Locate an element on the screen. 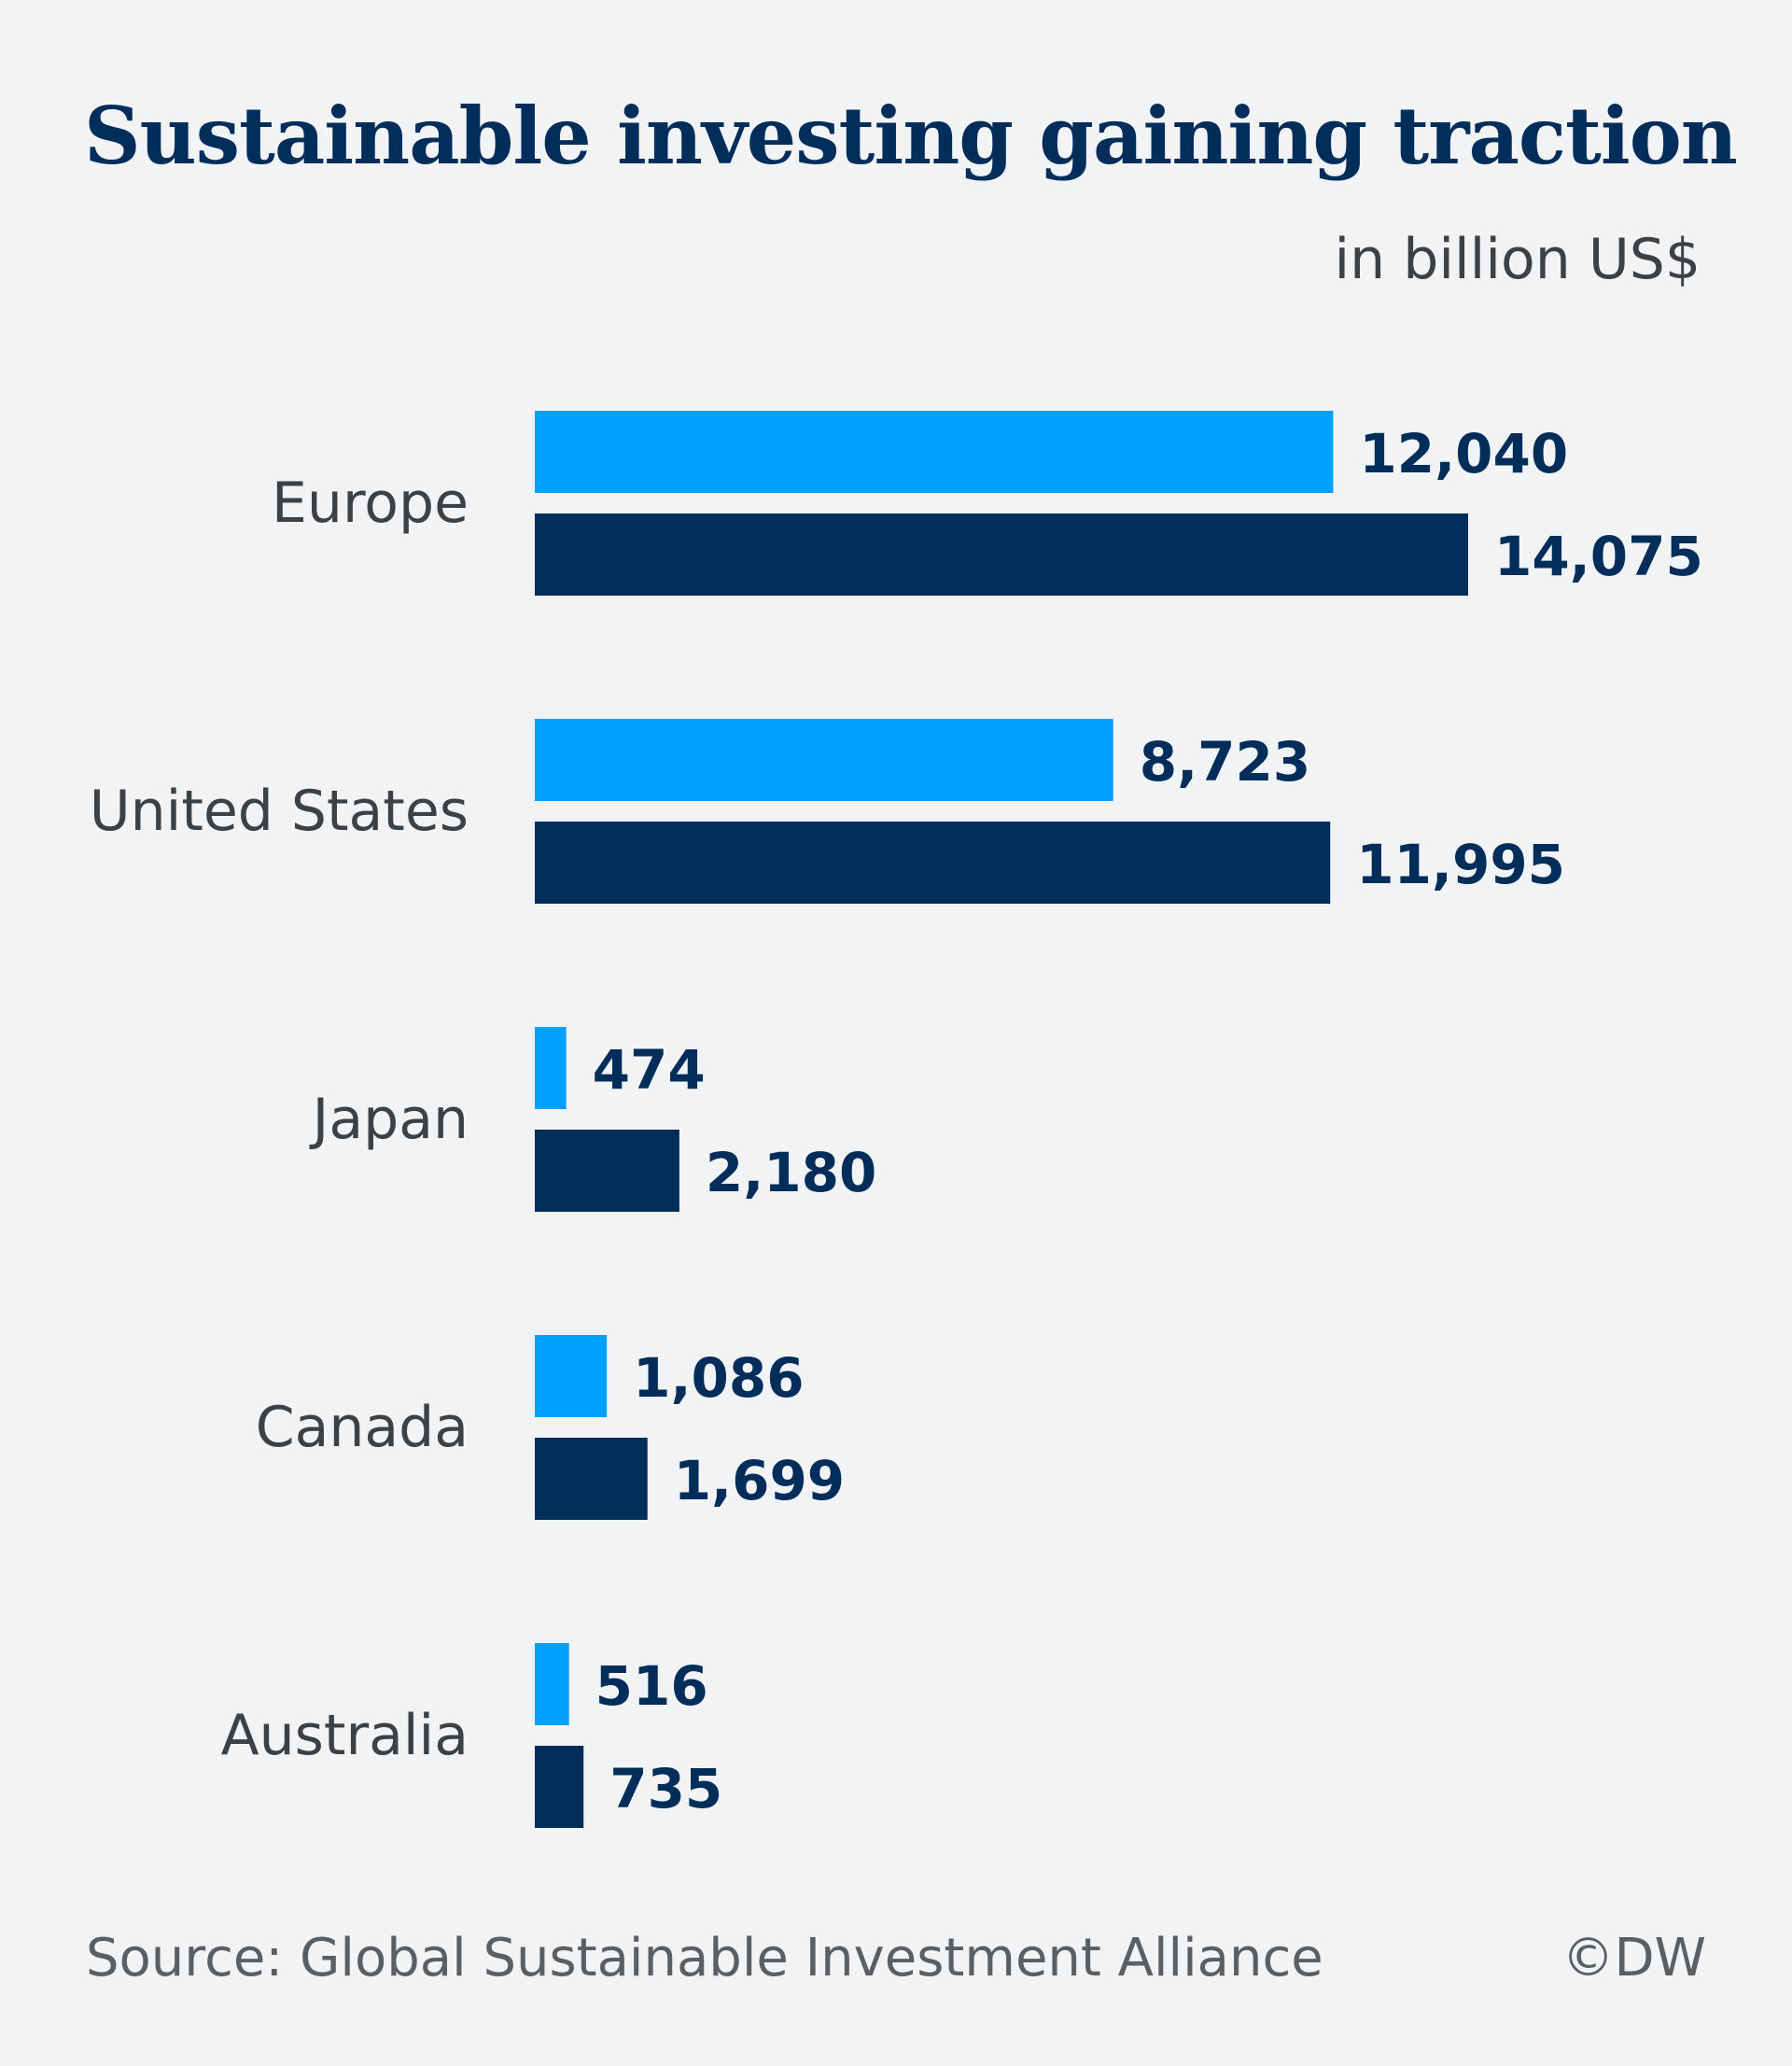 This screenshot has width=1792, height=2066. category-label-canada: Canada is located at coordinates (362, 1427).